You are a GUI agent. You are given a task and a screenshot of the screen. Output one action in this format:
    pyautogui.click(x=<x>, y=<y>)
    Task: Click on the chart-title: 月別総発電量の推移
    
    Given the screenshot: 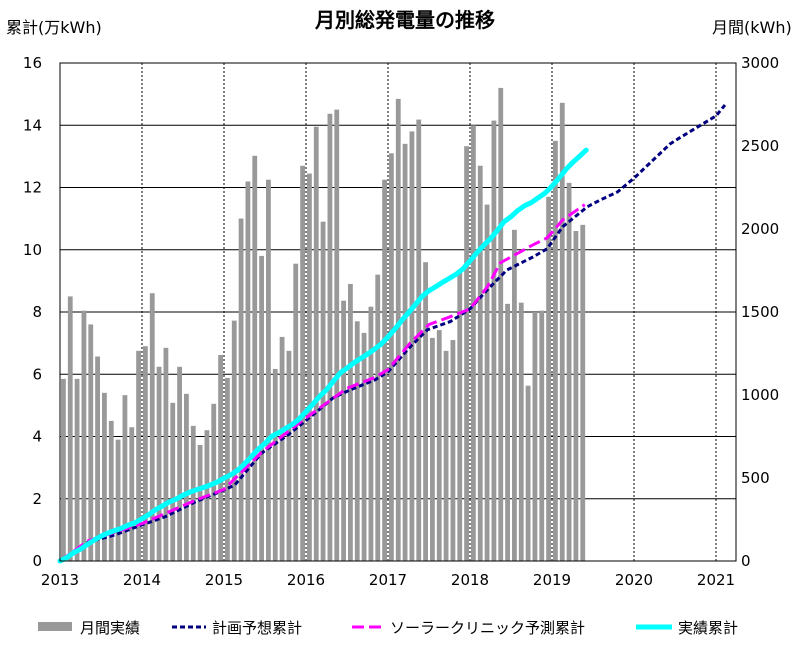 What is the action you would take?
    pyautogui.click(x=404, y=20)
    